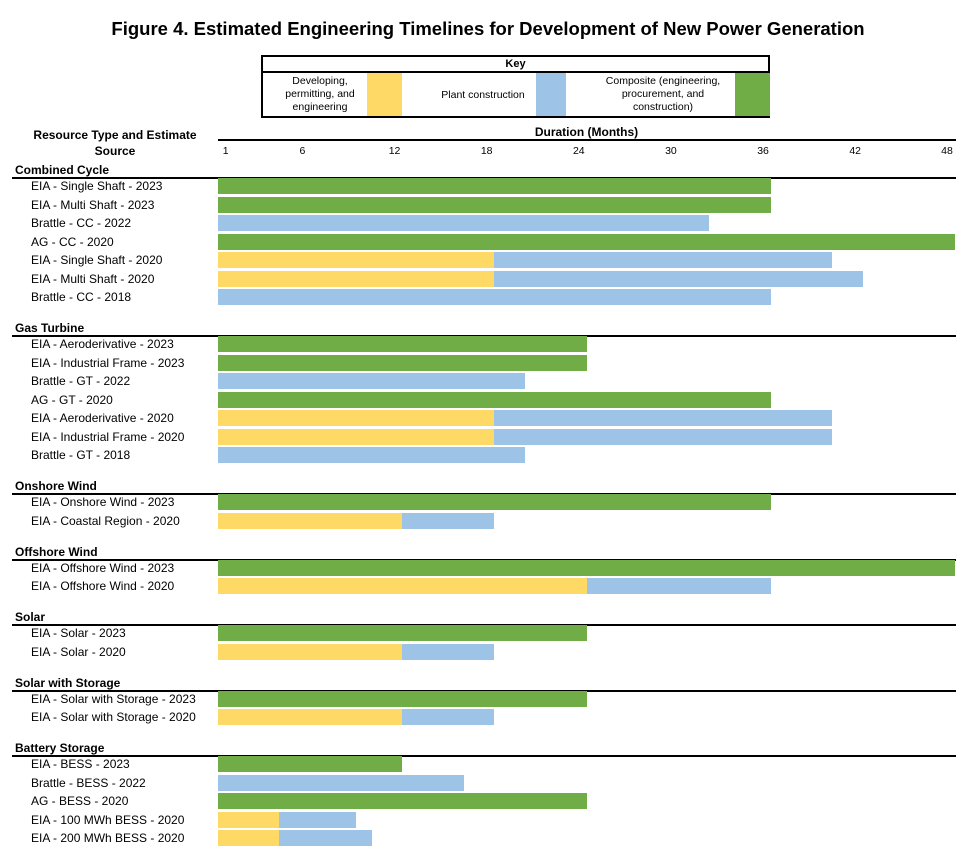 Image resolution: width=976 pixels, height=859 pixels. I want to click on group-label: Solar with Storage, so click(68, 682).